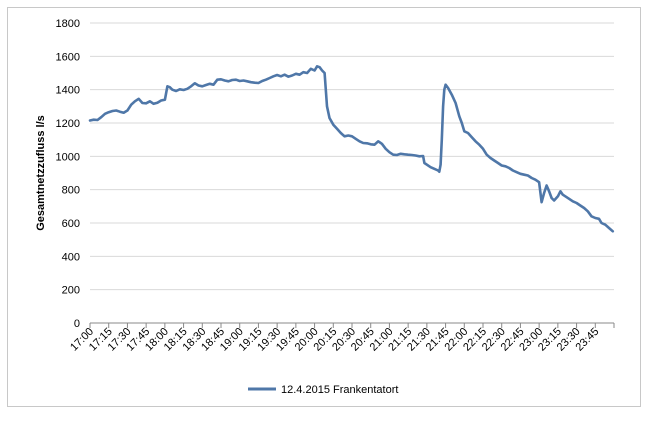  What do you see at coordinates (68, 174) in the screenshot?
I see `y-tick-labels: 0 200 400 600 800 1000 1200 1400 1600 1800` at bounding box center [68, 174].